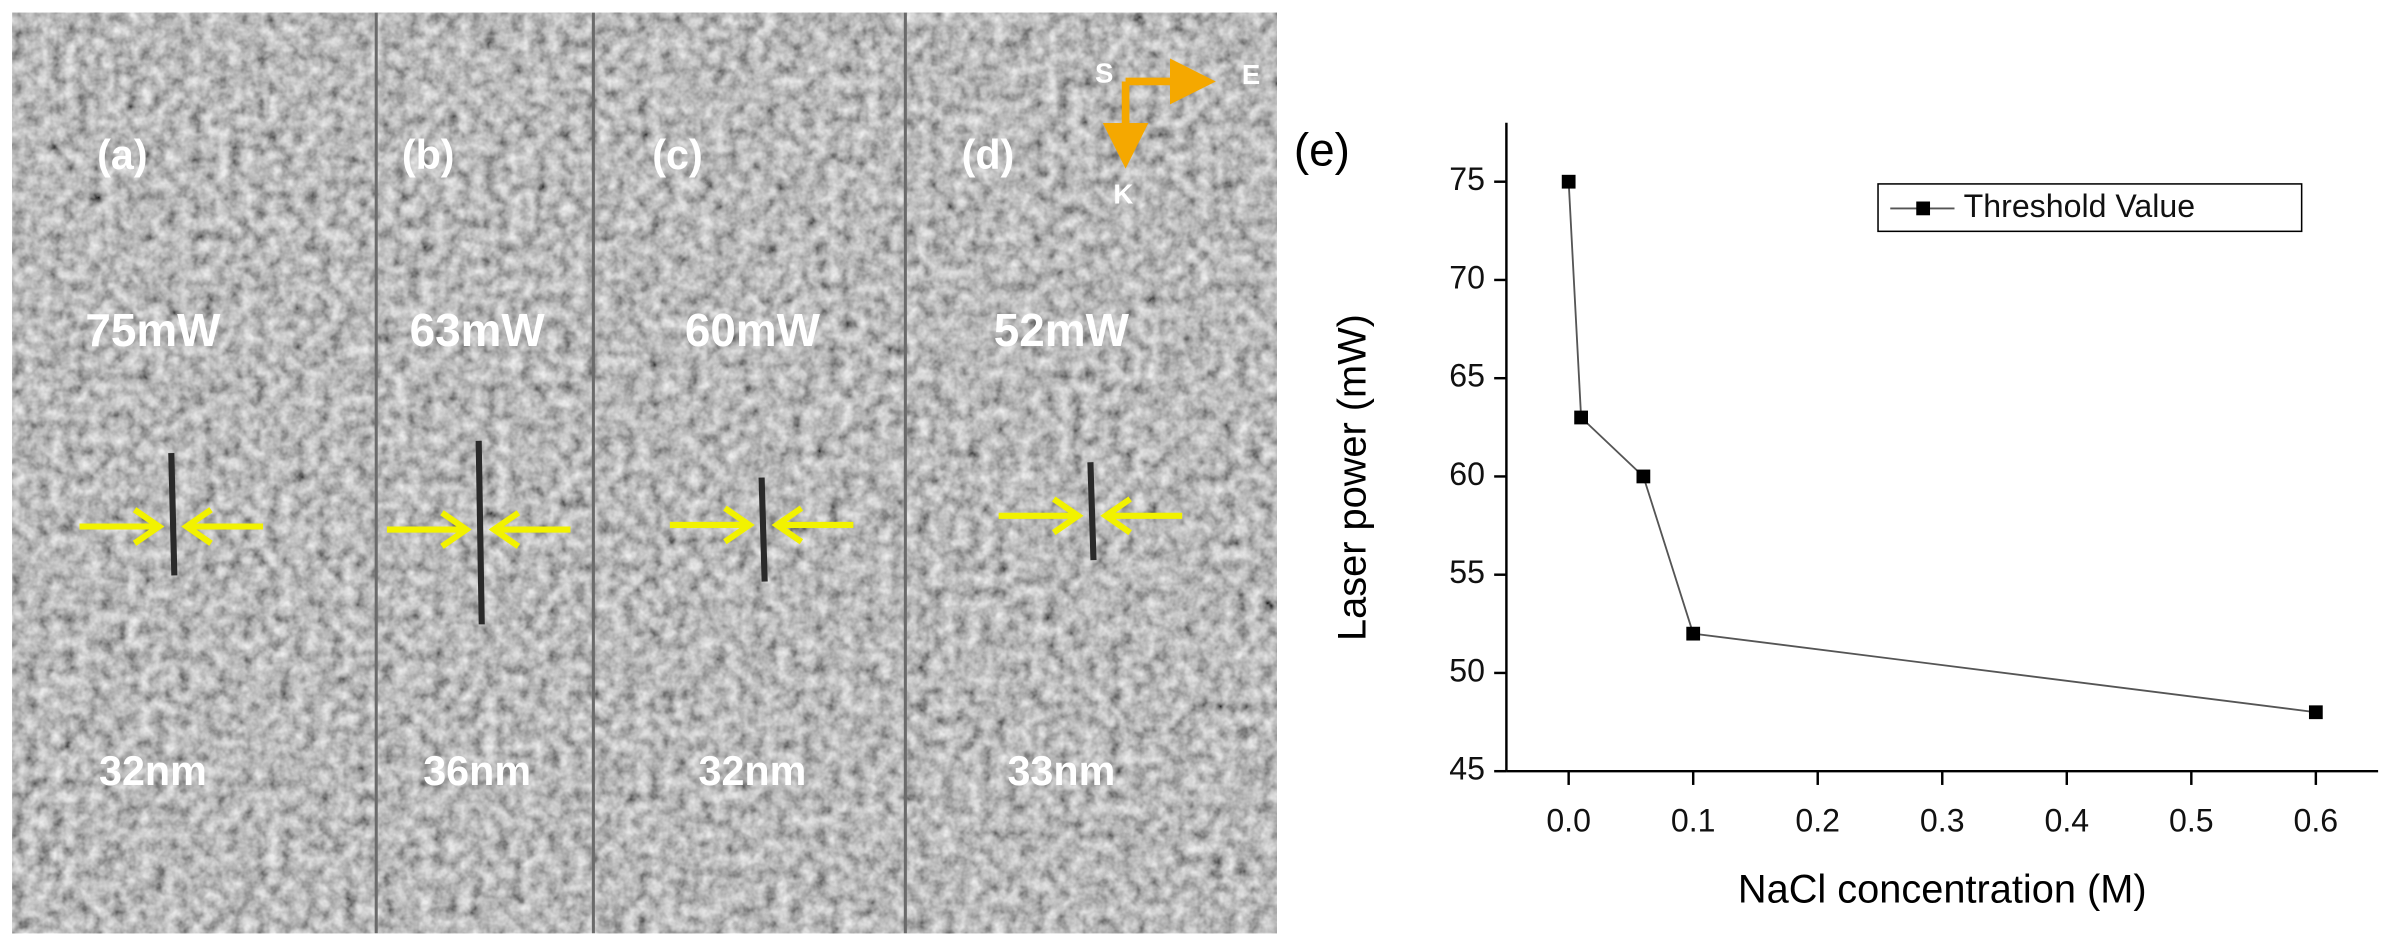 This screenshot has width=2398, height=949. What do you see at coordinates (1467, 670) in the screenshot?
I see `y-tick-label: 50` at bounding box center [1467, 670].